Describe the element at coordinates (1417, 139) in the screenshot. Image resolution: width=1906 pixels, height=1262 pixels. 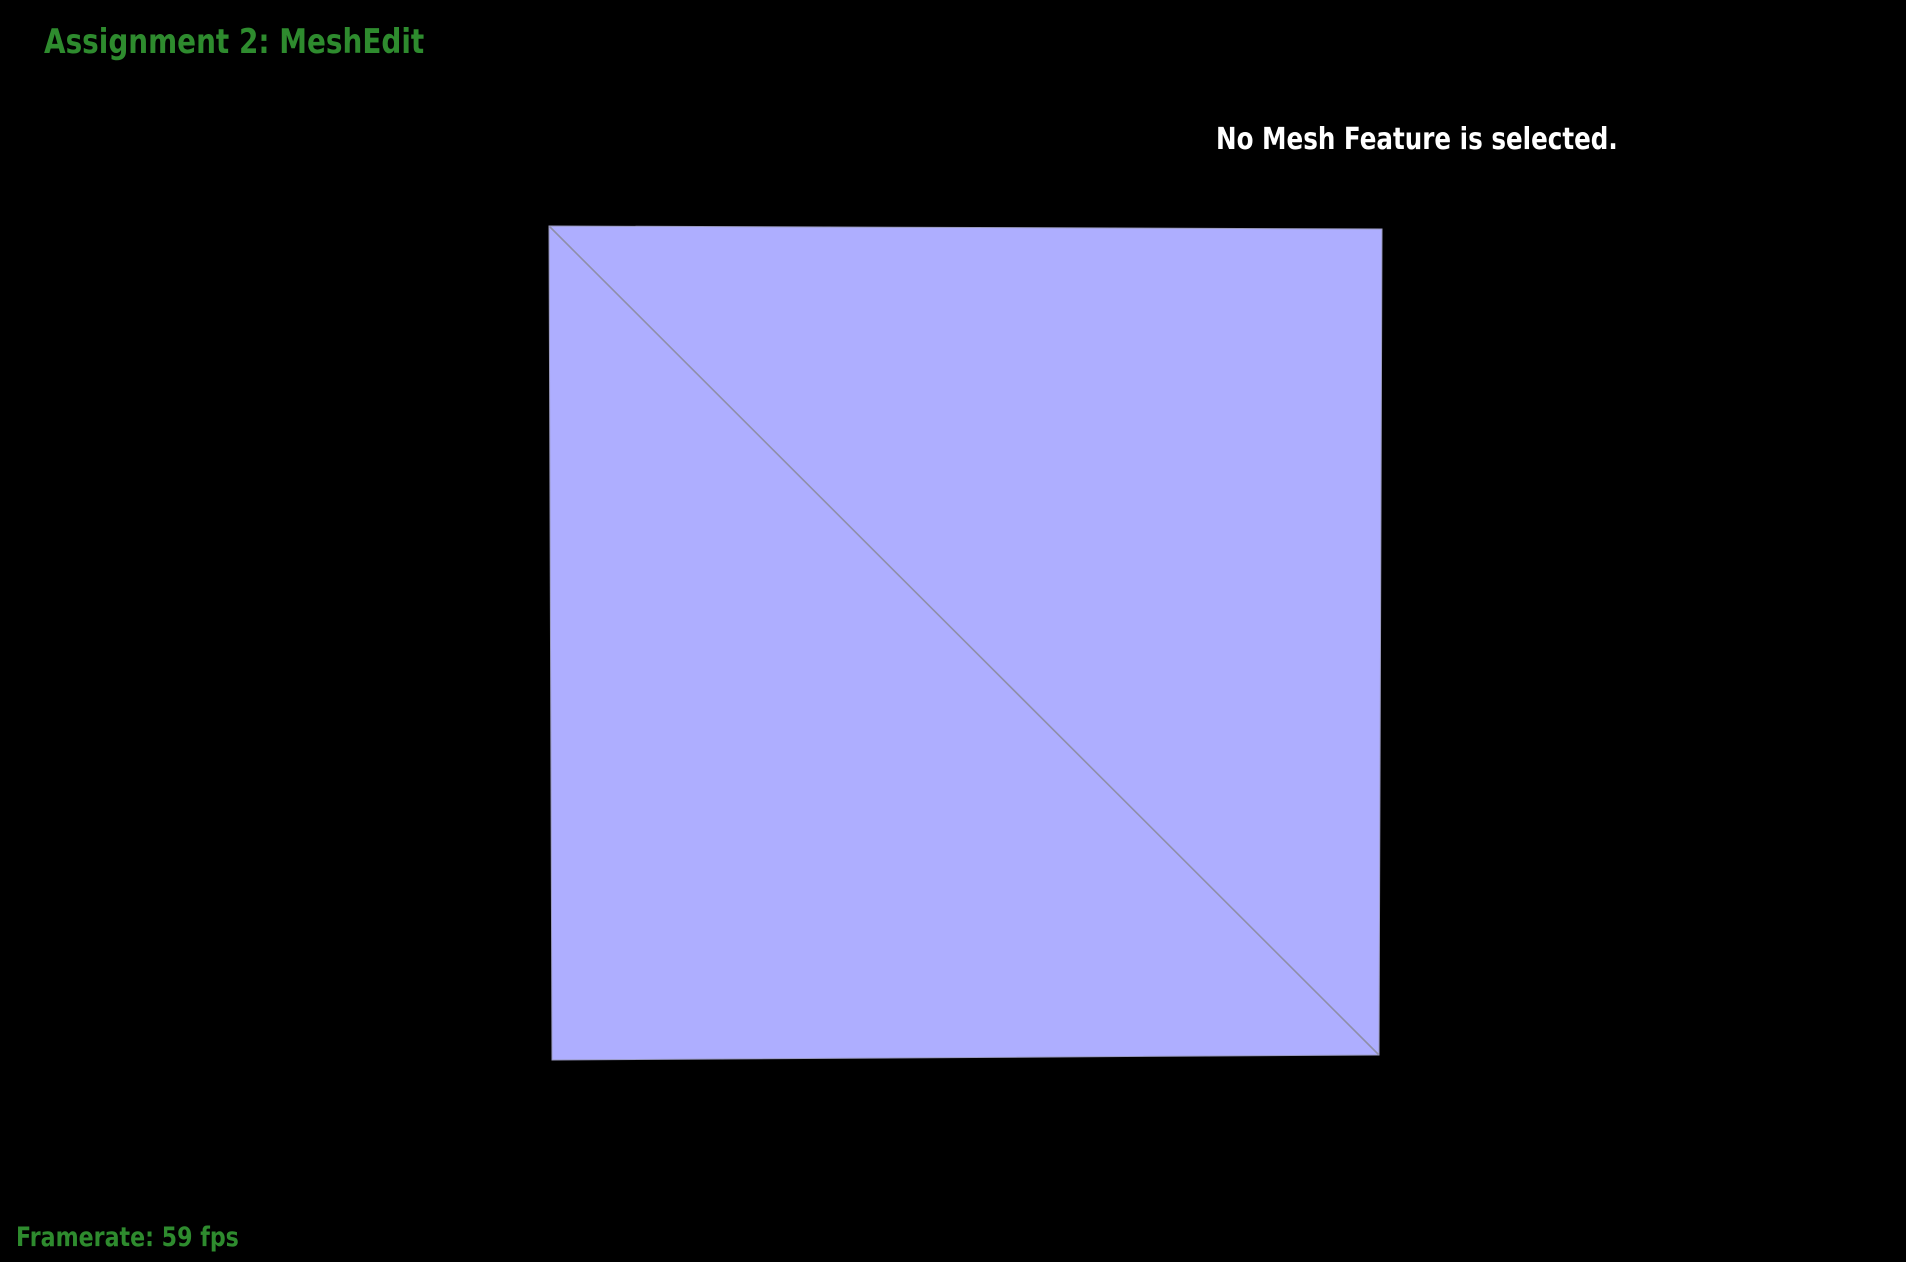
I see `selection-status-message: No Mesh Feature is selected.` at that location.